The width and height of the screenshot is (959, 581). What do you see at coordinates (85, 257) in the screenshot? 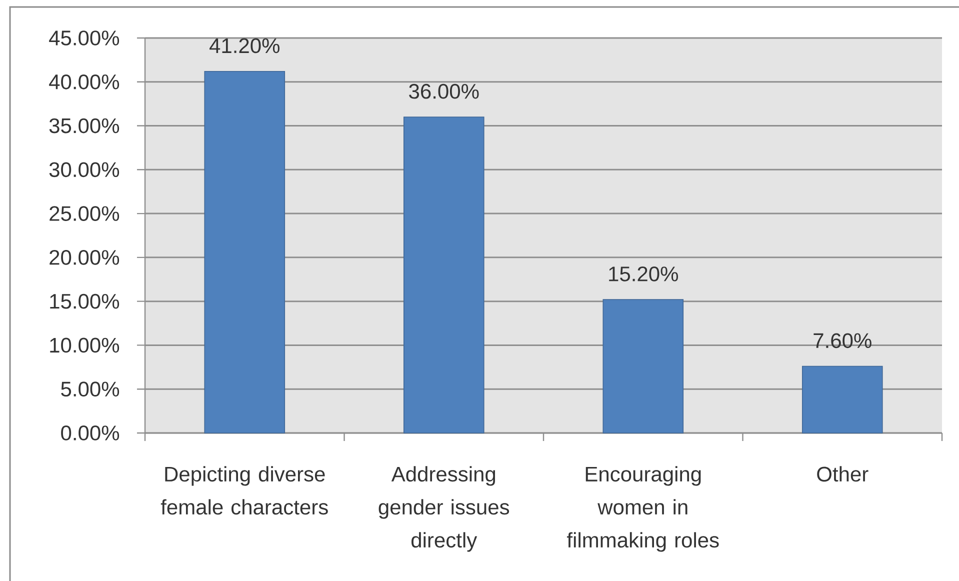
I see `y-tick-label: 20.00%` at bounding box center [85, 257].